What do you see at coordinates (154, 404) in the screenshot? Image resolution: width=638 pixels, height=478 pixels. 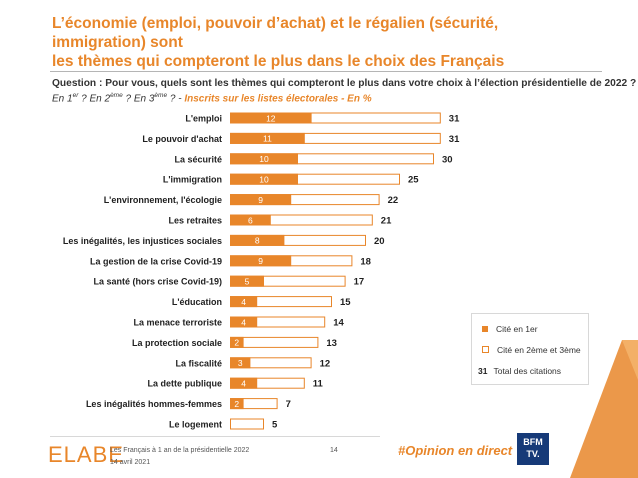 I see `category-label: Les inégalités hommes-femmes` at bounding box center [154, 404].